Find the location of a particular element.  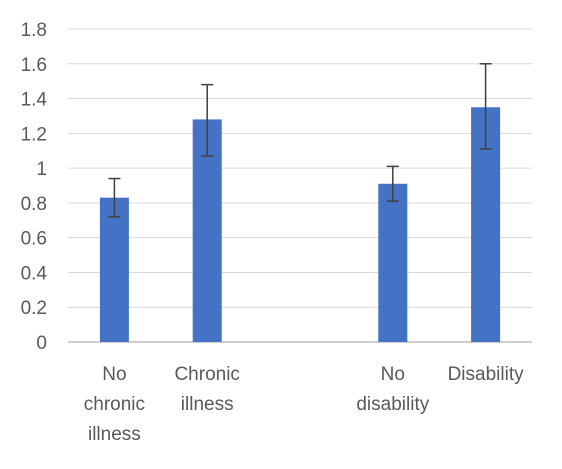

y-tick-label: 1.8 is located at coordinates (34, 30).